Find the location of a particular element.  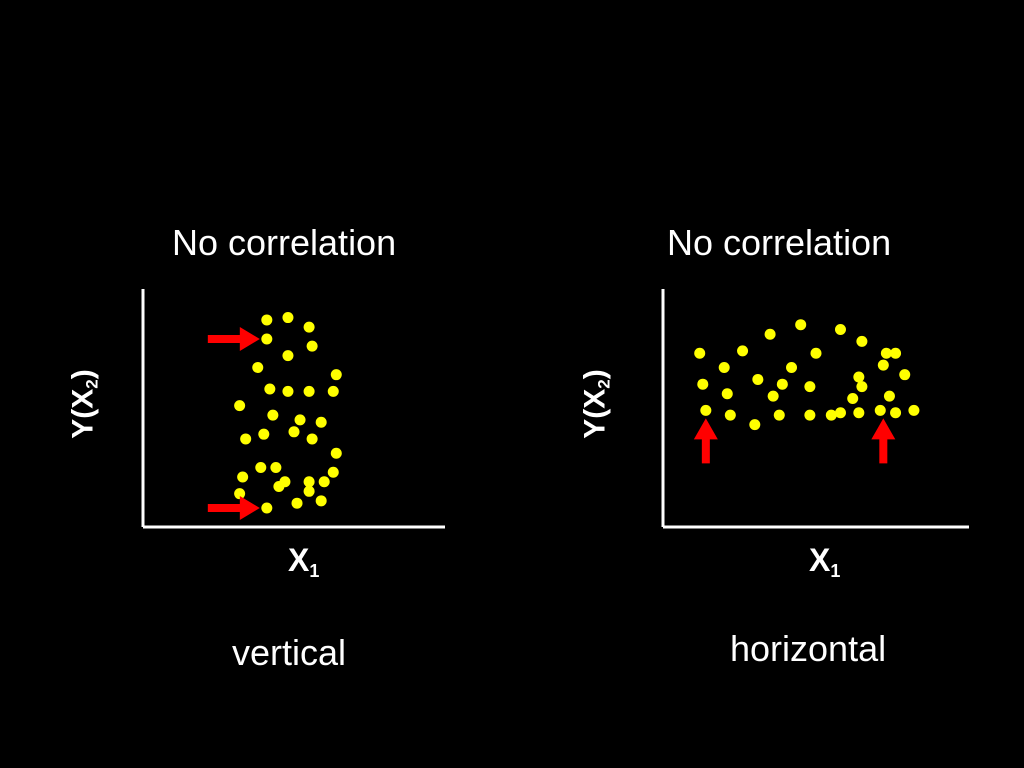

chart-caption: vertical is located at coordinates (289, 652).